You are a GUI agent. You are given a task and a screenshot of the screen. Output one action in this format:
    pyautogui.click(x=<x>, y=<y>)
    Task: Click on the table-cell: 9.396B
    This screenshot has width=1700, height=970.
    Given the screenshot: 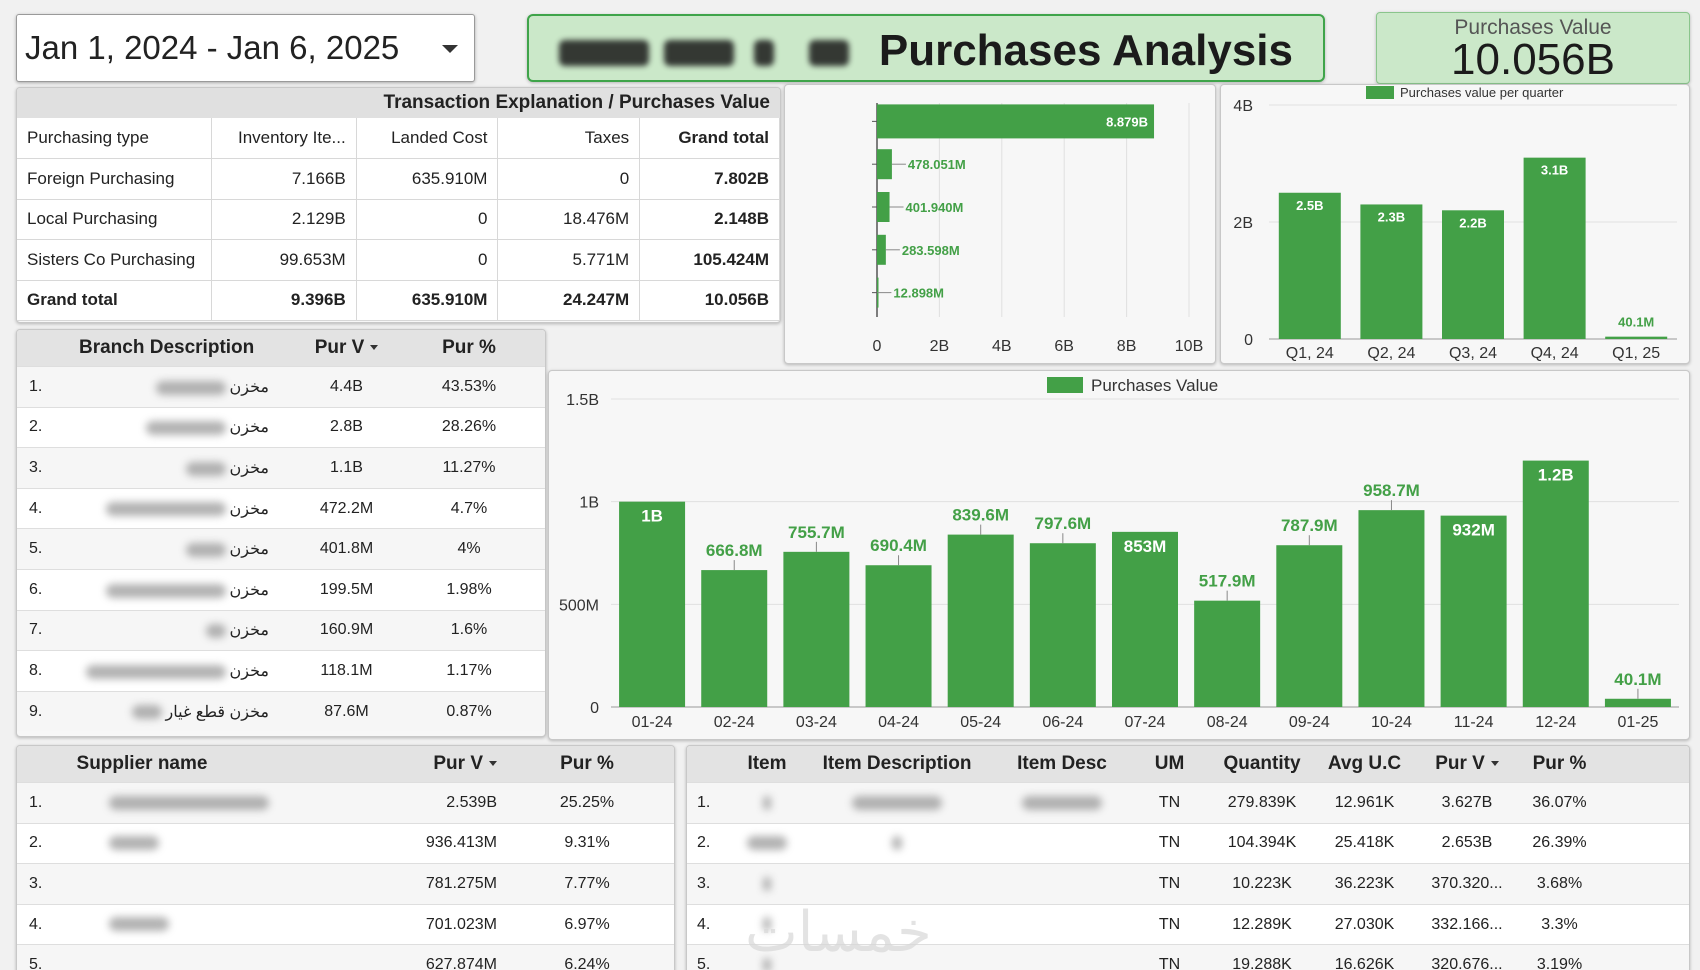 What is the action you would take?
    pyautogui.click(x=284, y=300)
    